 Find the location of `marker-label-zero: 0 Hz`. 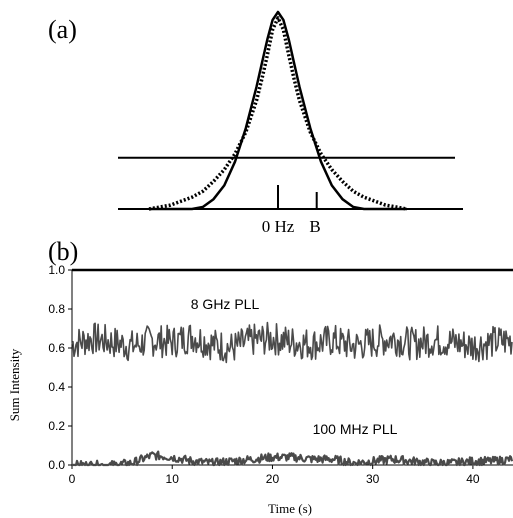

marker-label-zero: 0 Hz is located at coordinates (278, 226).